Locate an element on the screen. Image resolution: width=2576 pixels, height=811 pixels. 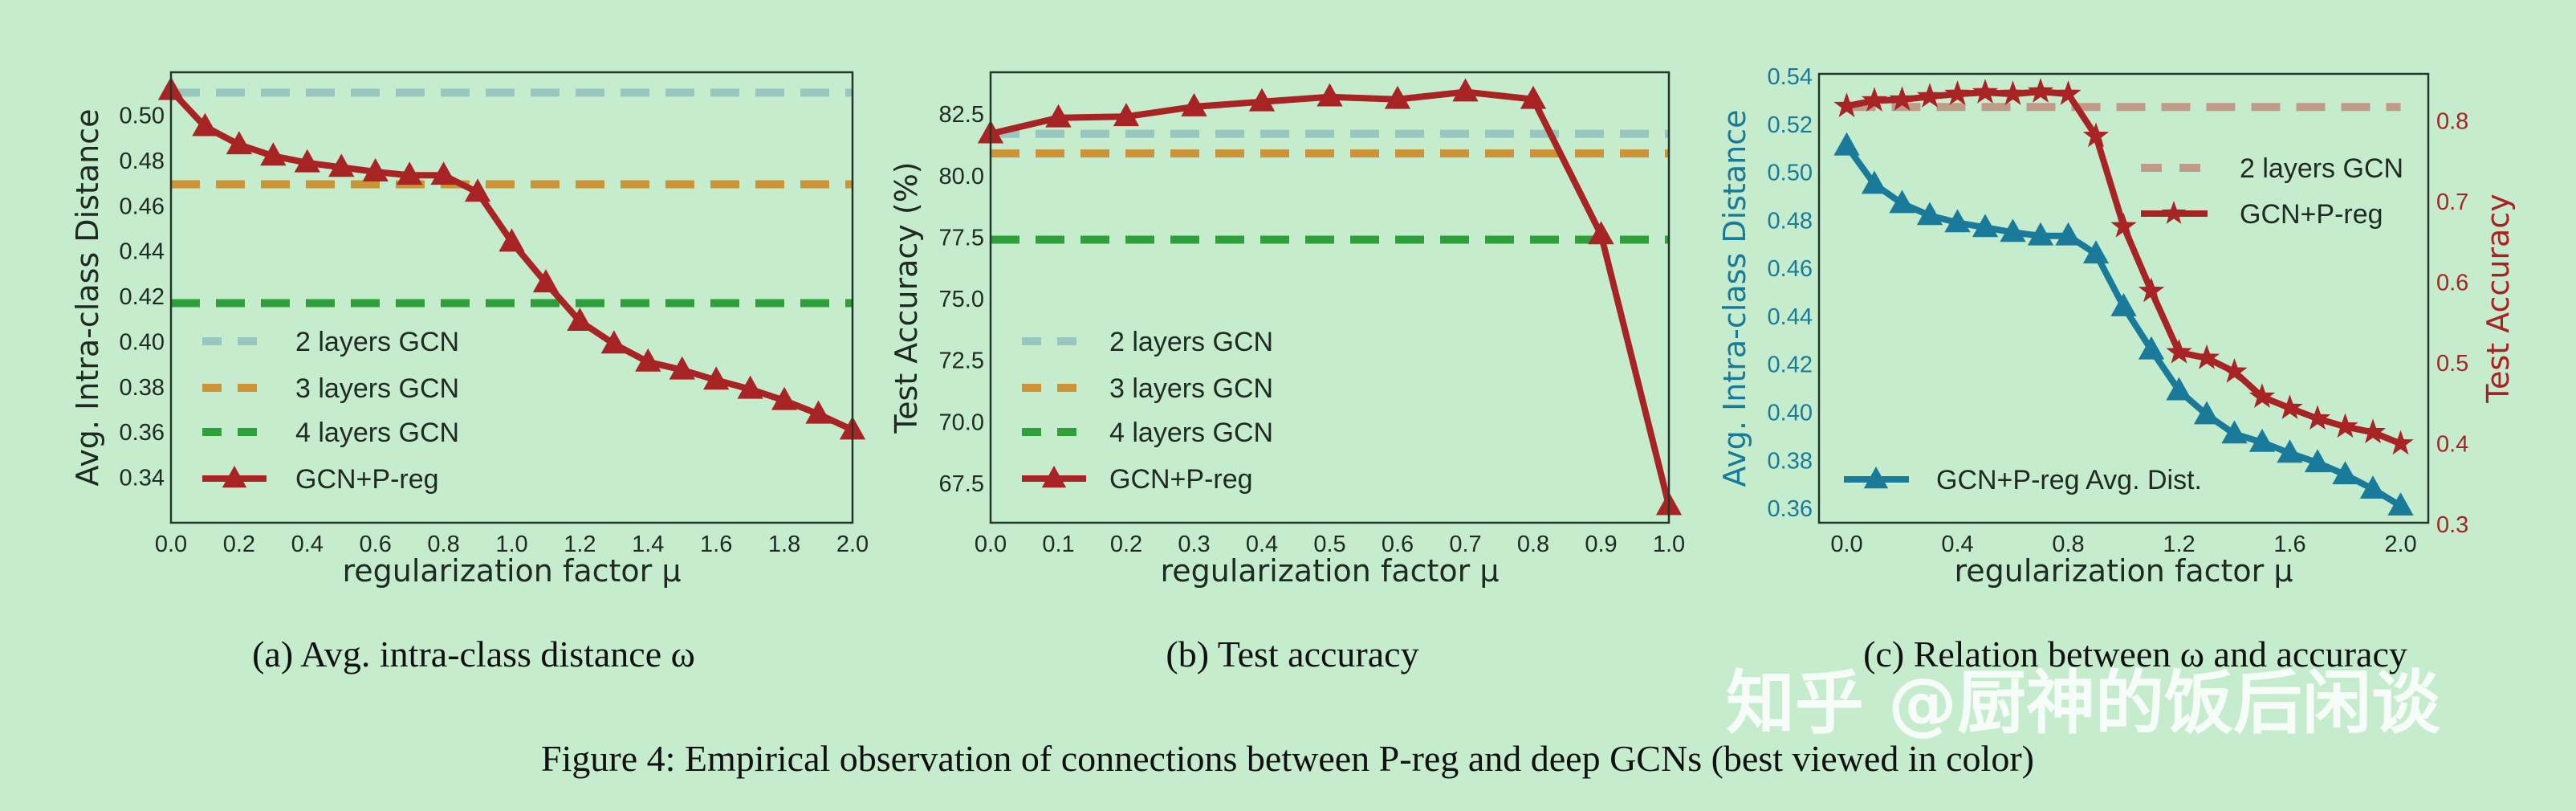
y-right-tick-label: 0.5 is located at coordinates (2452, 364).